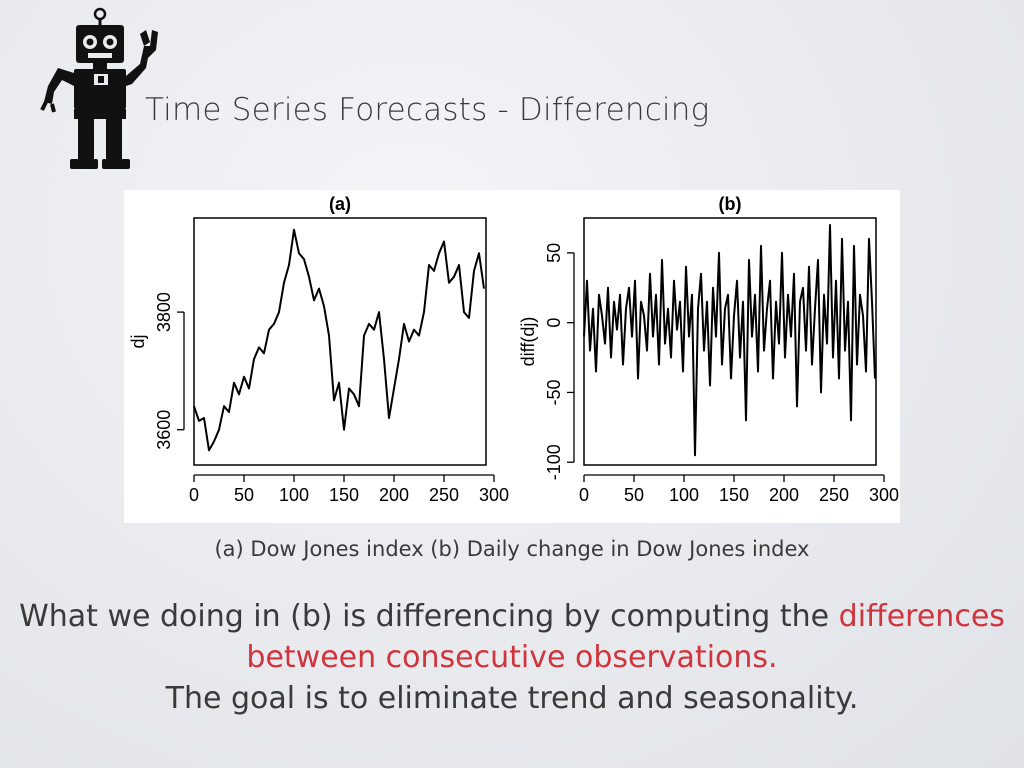 The width and height of the screenshot is (1024, 768). Describe the element at coordinates (554, 462) in the screenshot. I see `chart-b-y-tick-label: -100` at that location.